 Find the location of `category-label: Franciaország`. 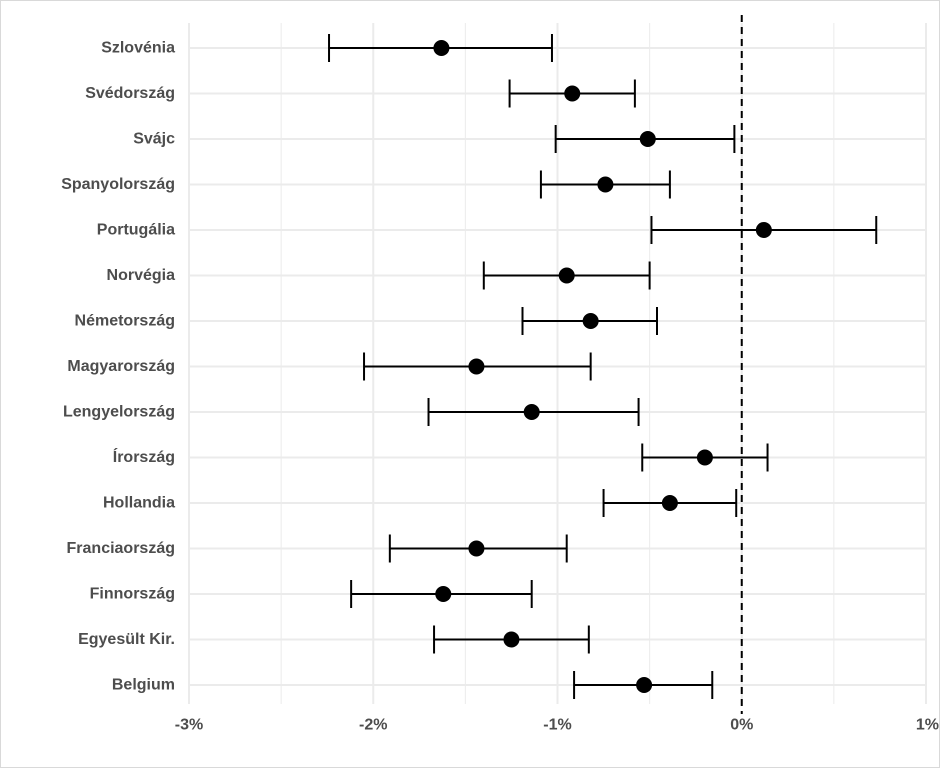

category-label: Franciaország is located at coordinates (121, 548).